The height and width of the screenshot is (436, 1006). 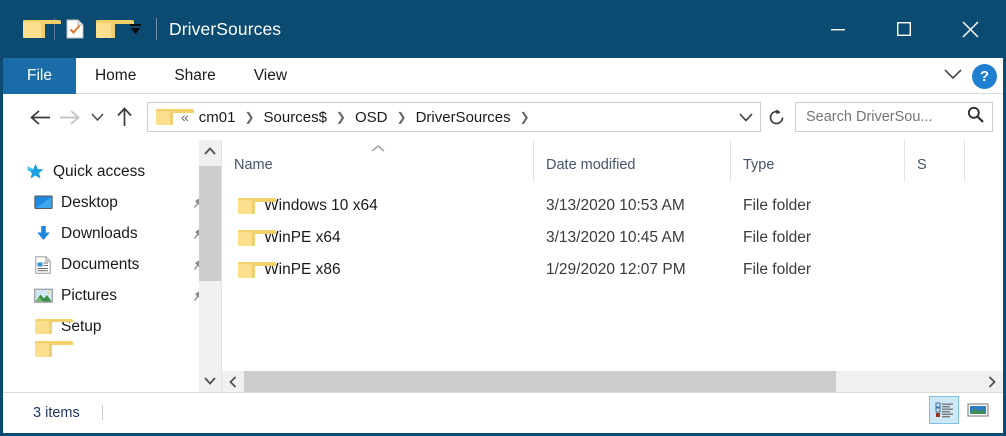 I want to click on breadcrumb-item-osd: OSD, so click(x=371, y=117).